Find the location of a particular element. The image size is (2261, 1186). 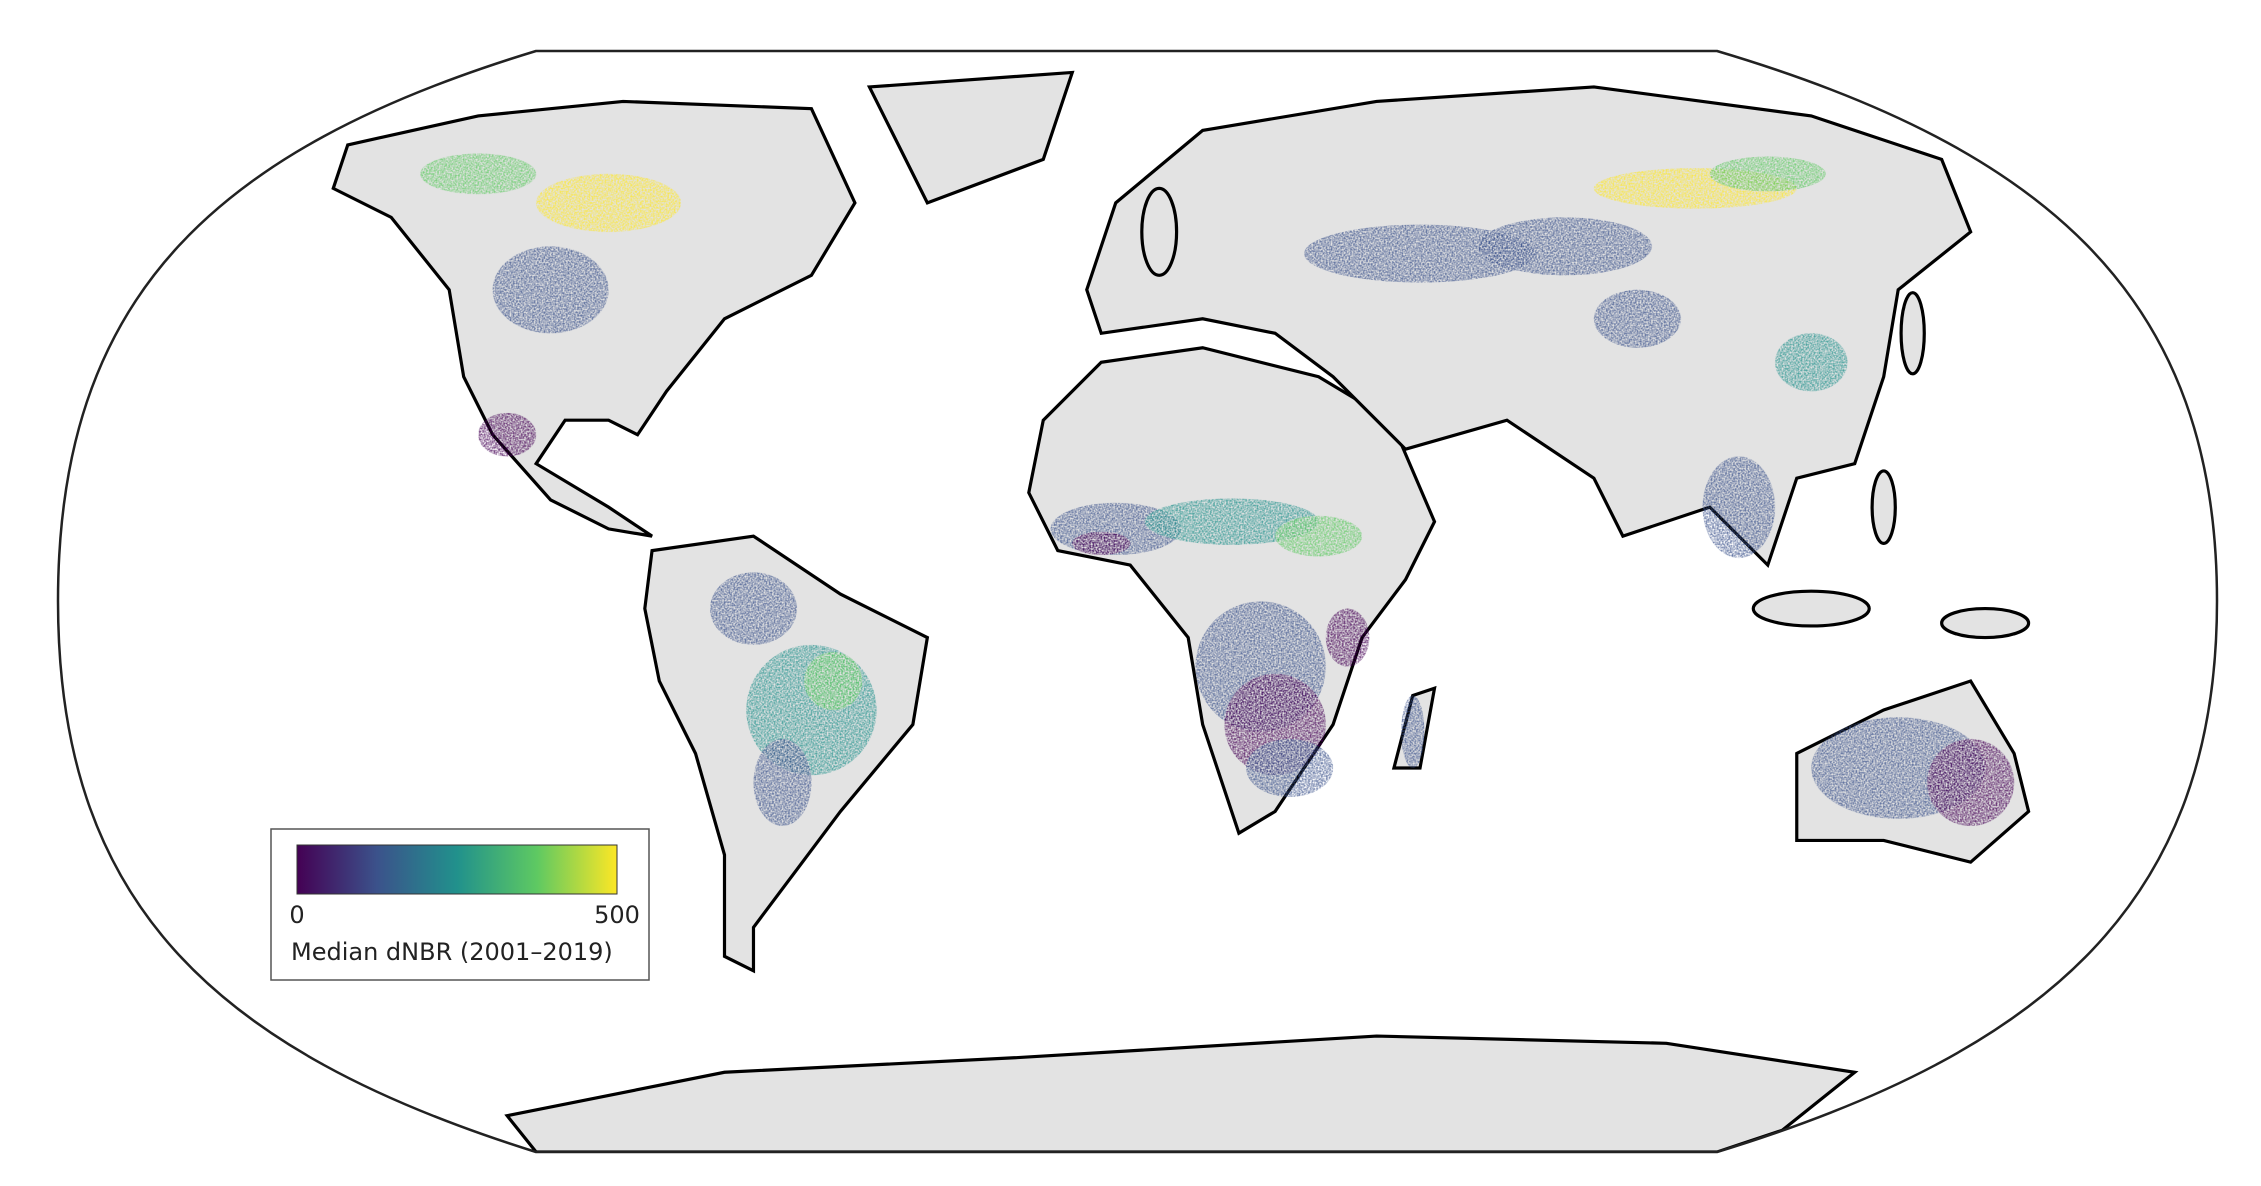

japan is located at coordinates (1912, 333).